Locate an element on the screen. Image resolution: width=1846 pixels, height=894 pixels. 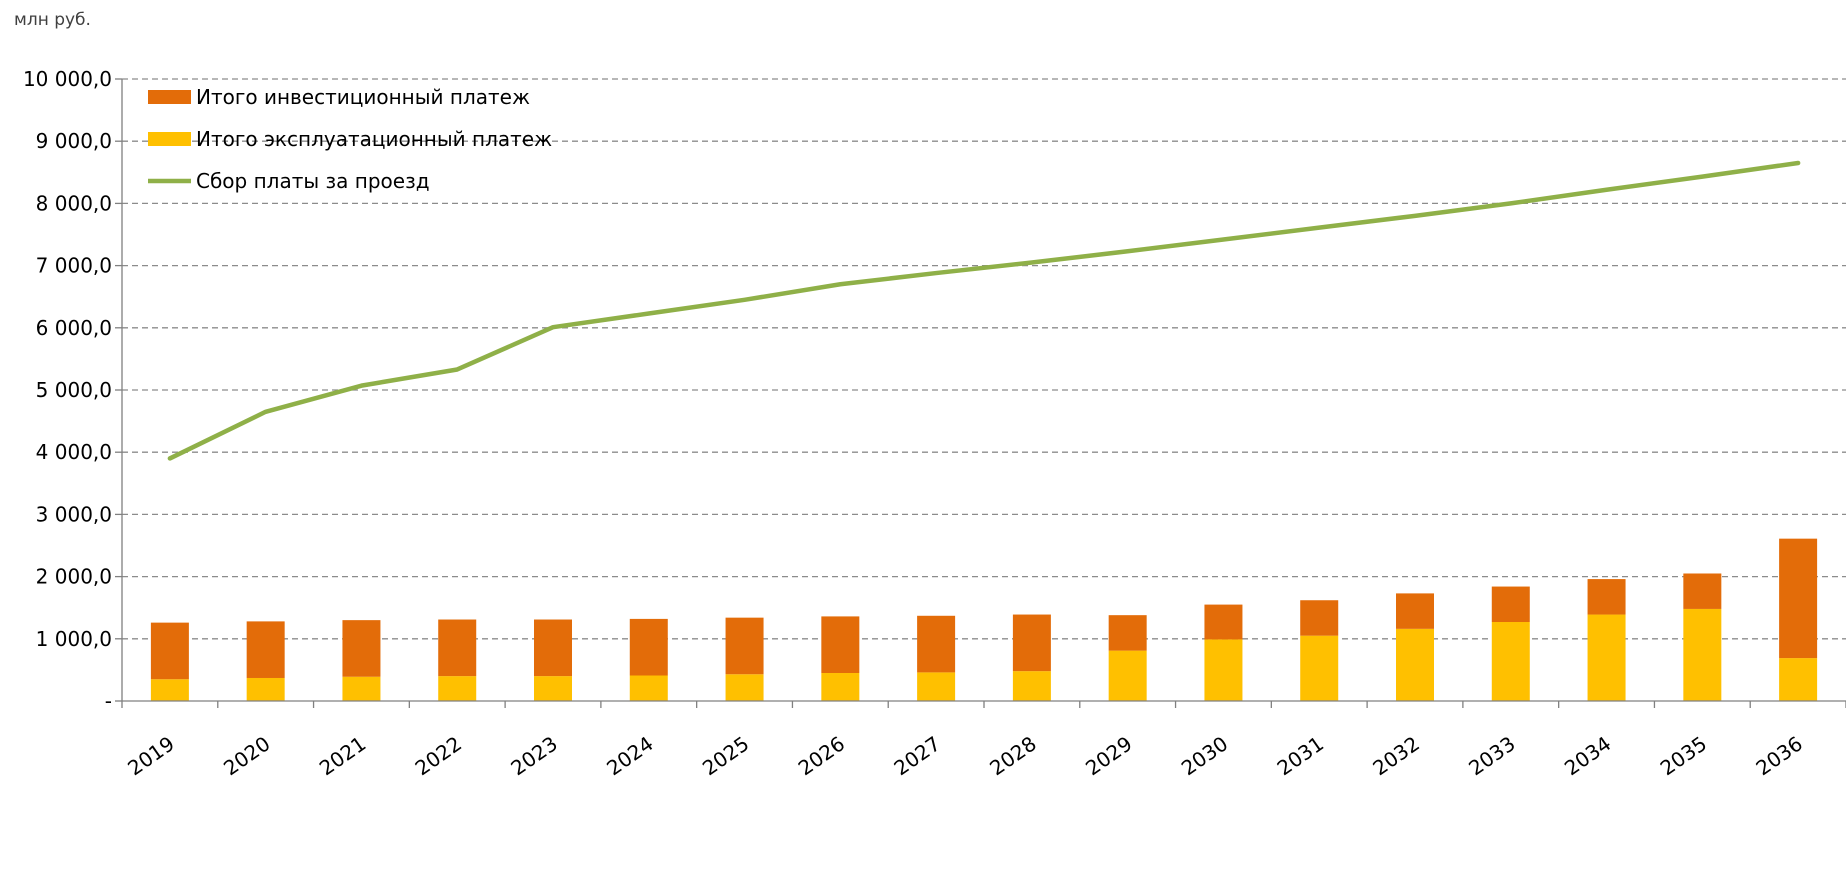
y-tick-label: 10 000,0 is located at coordinates (67, 79).